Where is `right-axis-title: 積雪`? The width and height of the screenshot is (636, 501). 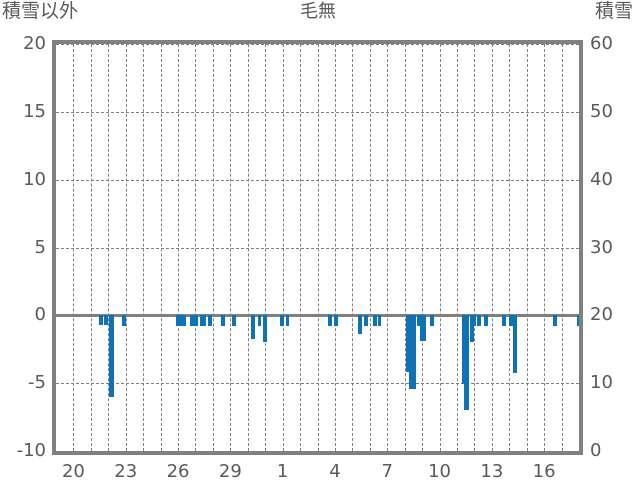 right-axis-title: 積雪 is located at coordinates (613, 11).